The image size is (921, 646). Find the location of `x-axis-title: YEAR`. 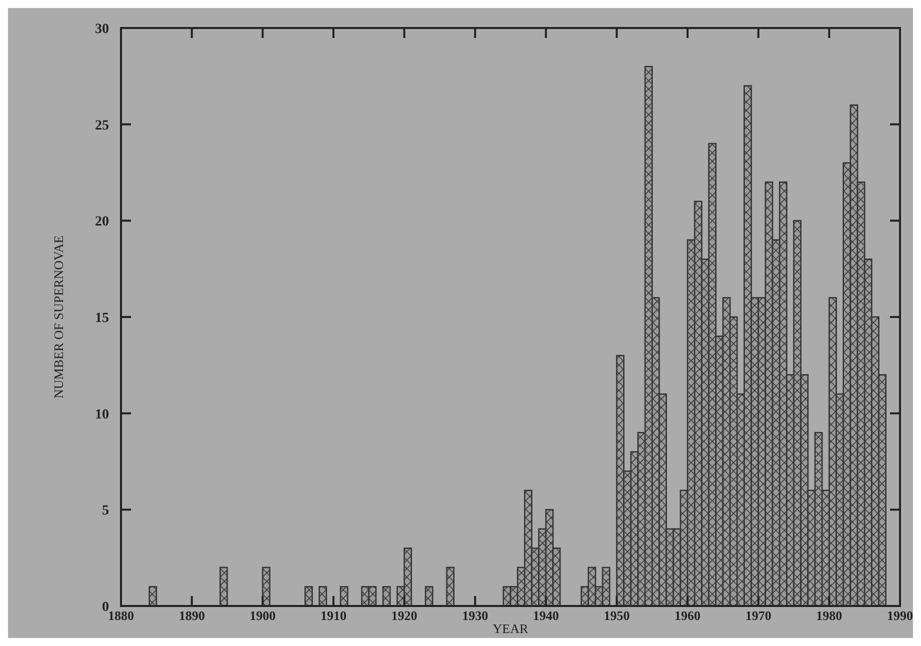

x-axis-title: YEAR is located at coordinates (510, 628).